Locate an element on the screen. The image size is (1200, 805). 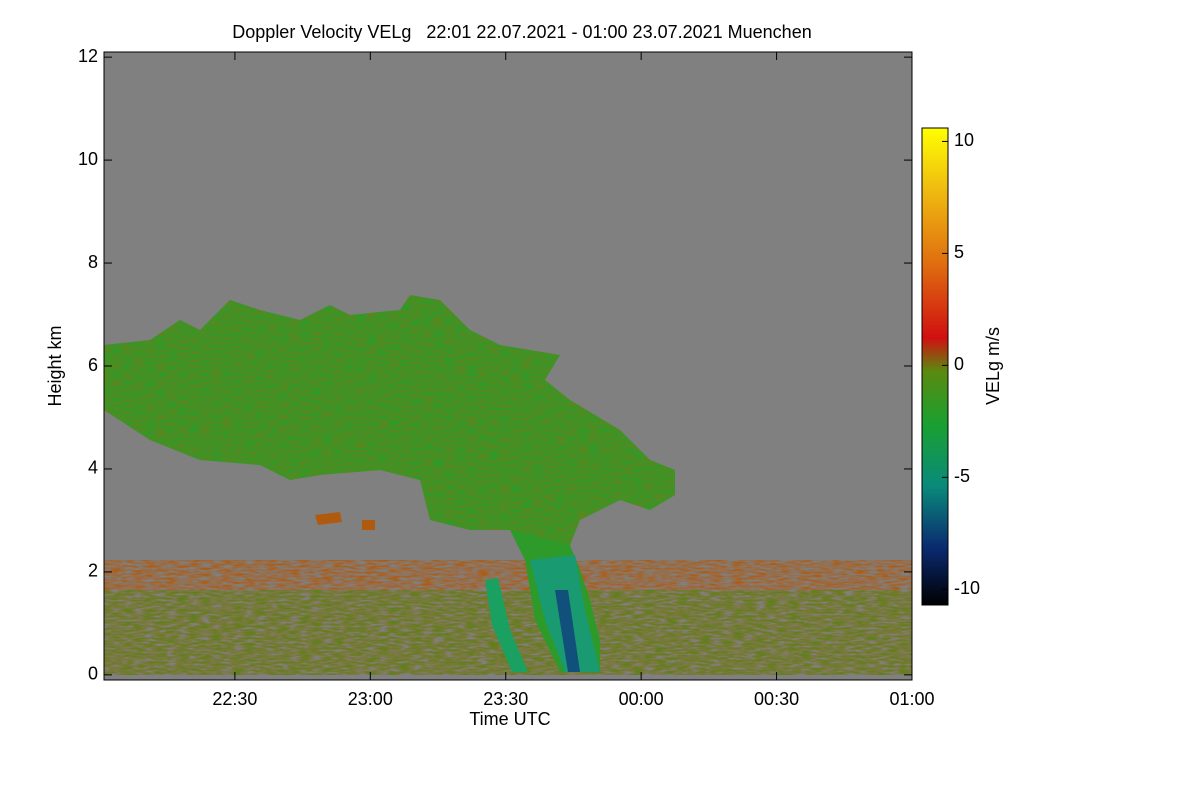
colorbar-tick-label: 0 is located at coordinates (959, 364).